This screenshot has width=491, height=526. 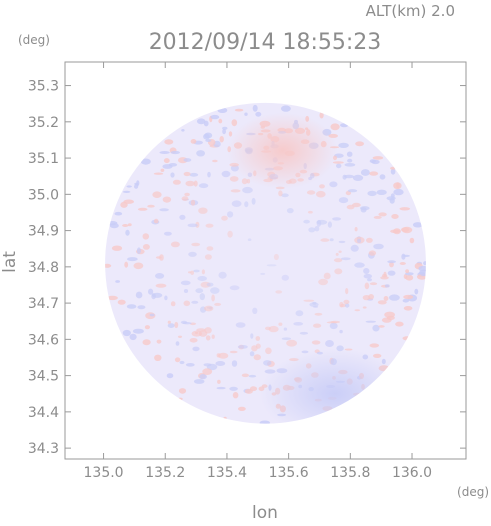 I want to click on x-tick-label: 135.4, so click(x=227, y=473).